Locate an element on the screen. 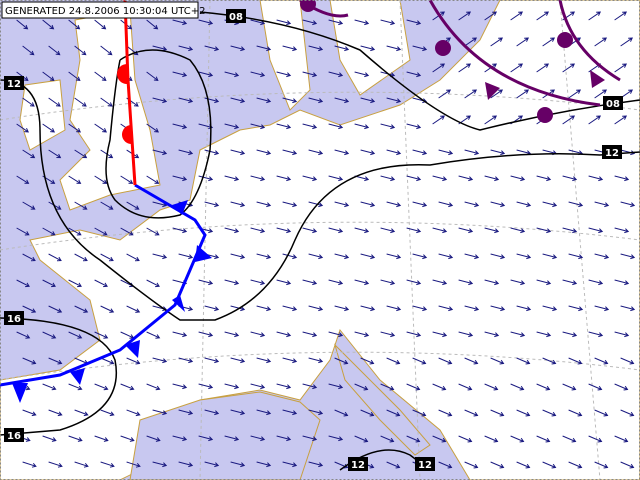  timestamp: GENERATED 24.8.2006 10:30:04 UTC+2 is located at coordinates (105, 11).